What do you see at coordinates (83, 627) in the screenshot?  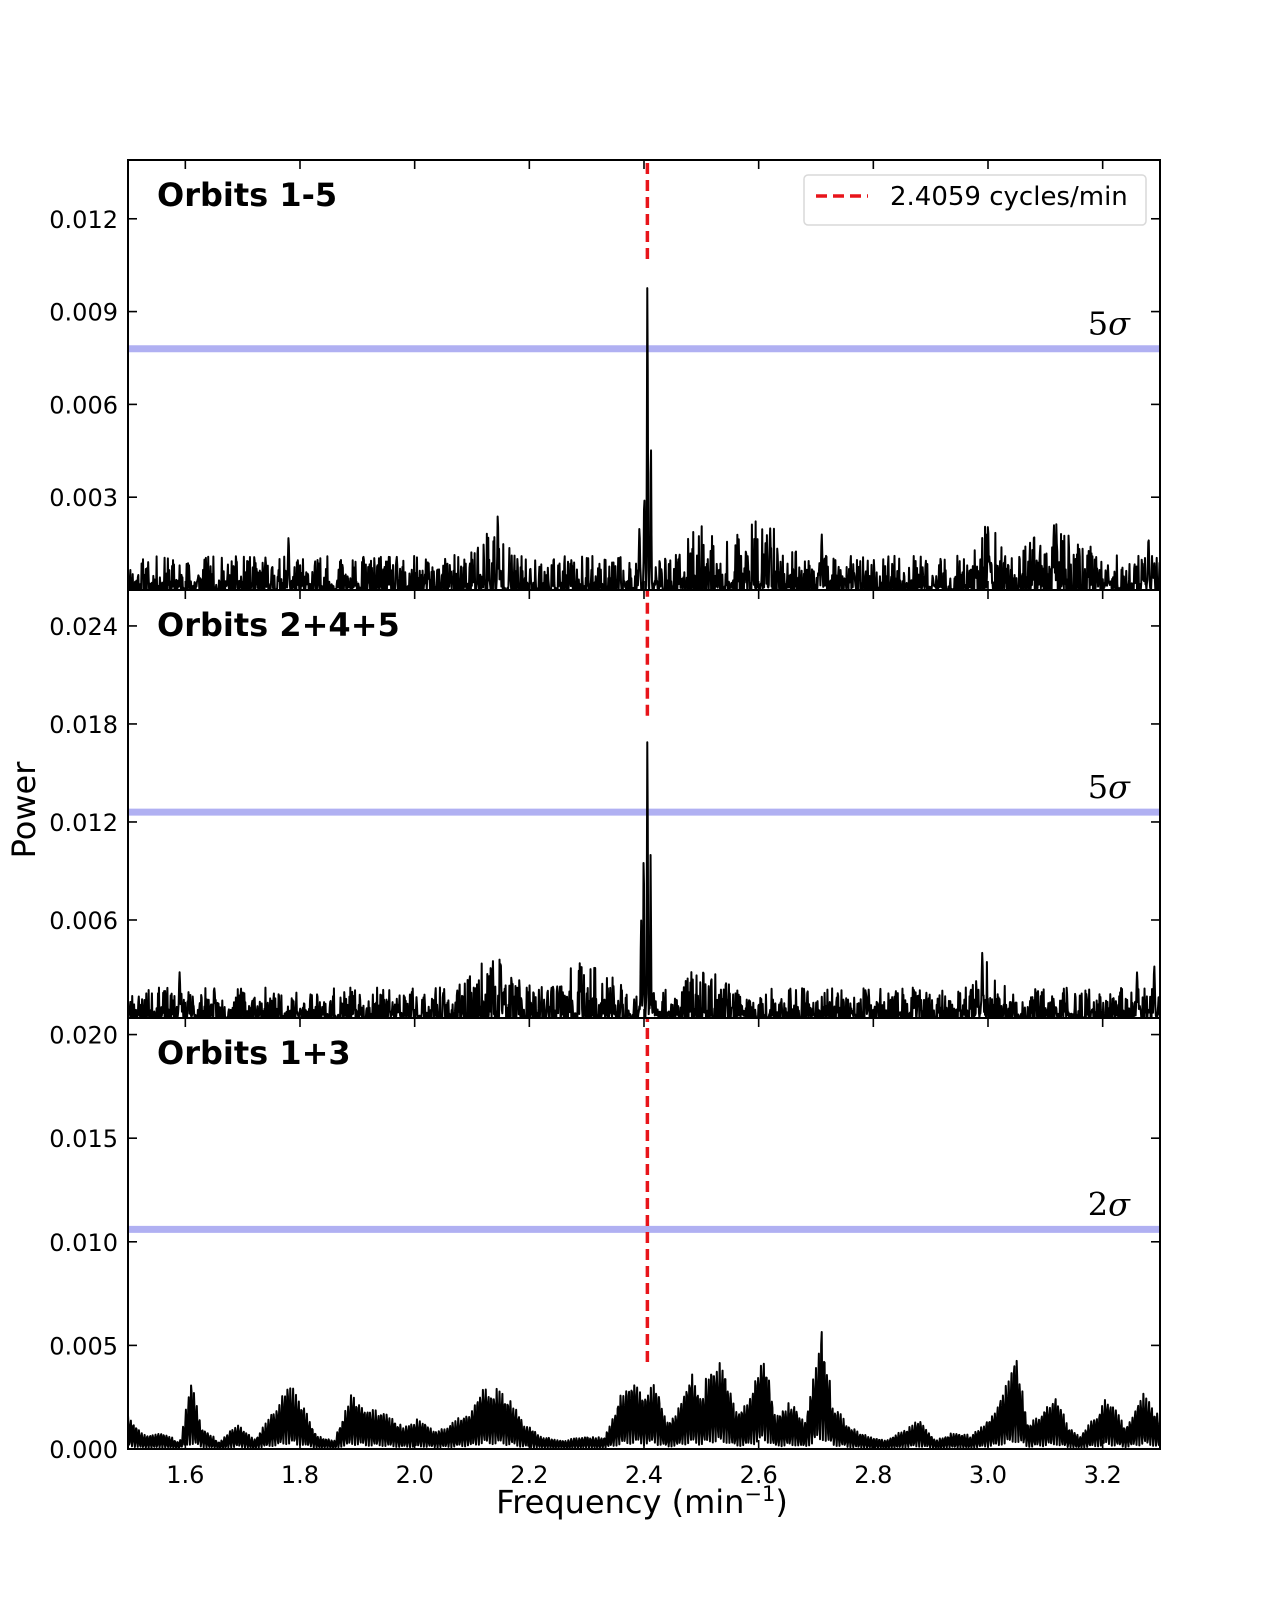 I see `y-tick-label: 0.024` at bounding box center [83, 627].